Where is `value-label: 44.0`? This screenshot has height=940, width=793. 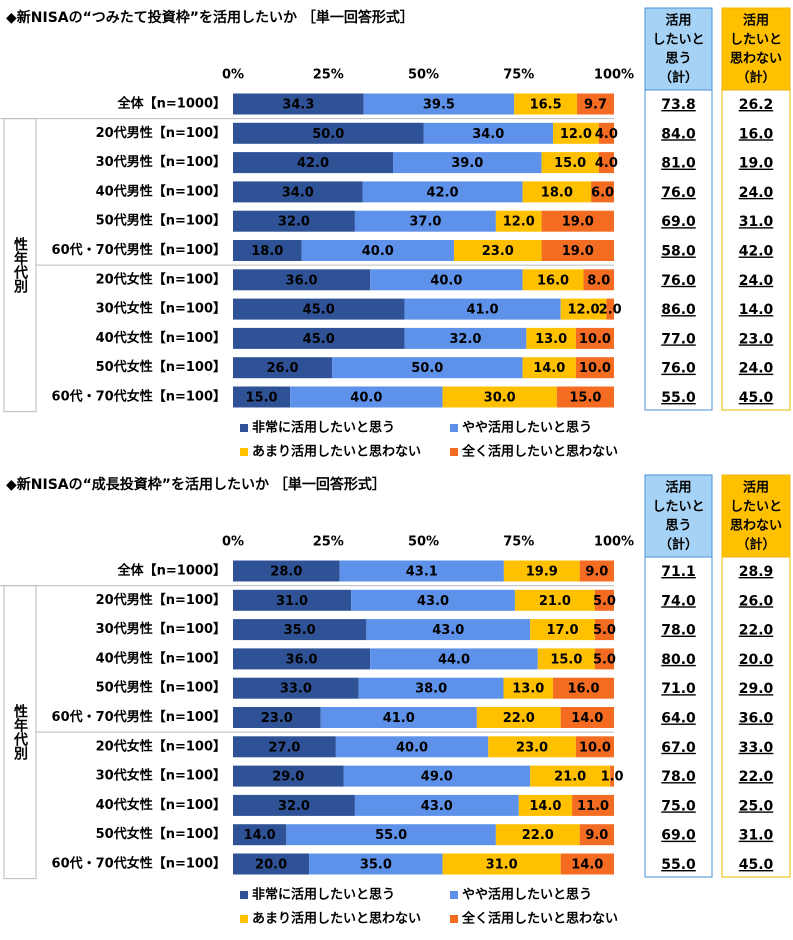 value-label: 44.0 is located at coordinates (454, 659).